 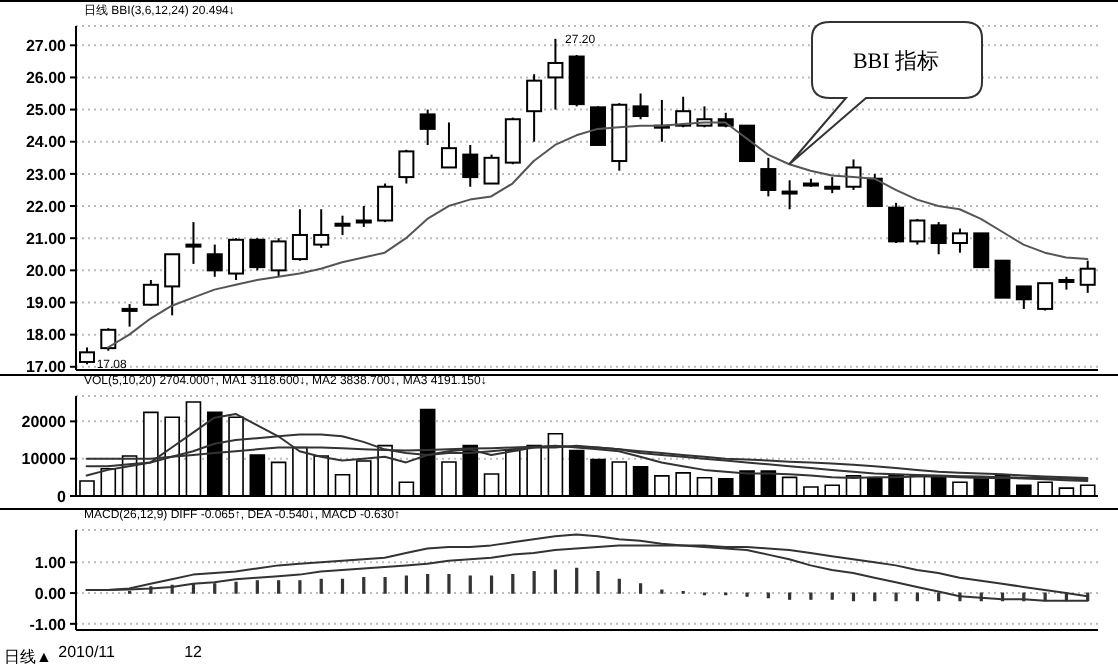 What do you see at coordinates (46, 142) in the screenshot?
I see `y-tick-label: 24.00` at bounding box center [46, 142].